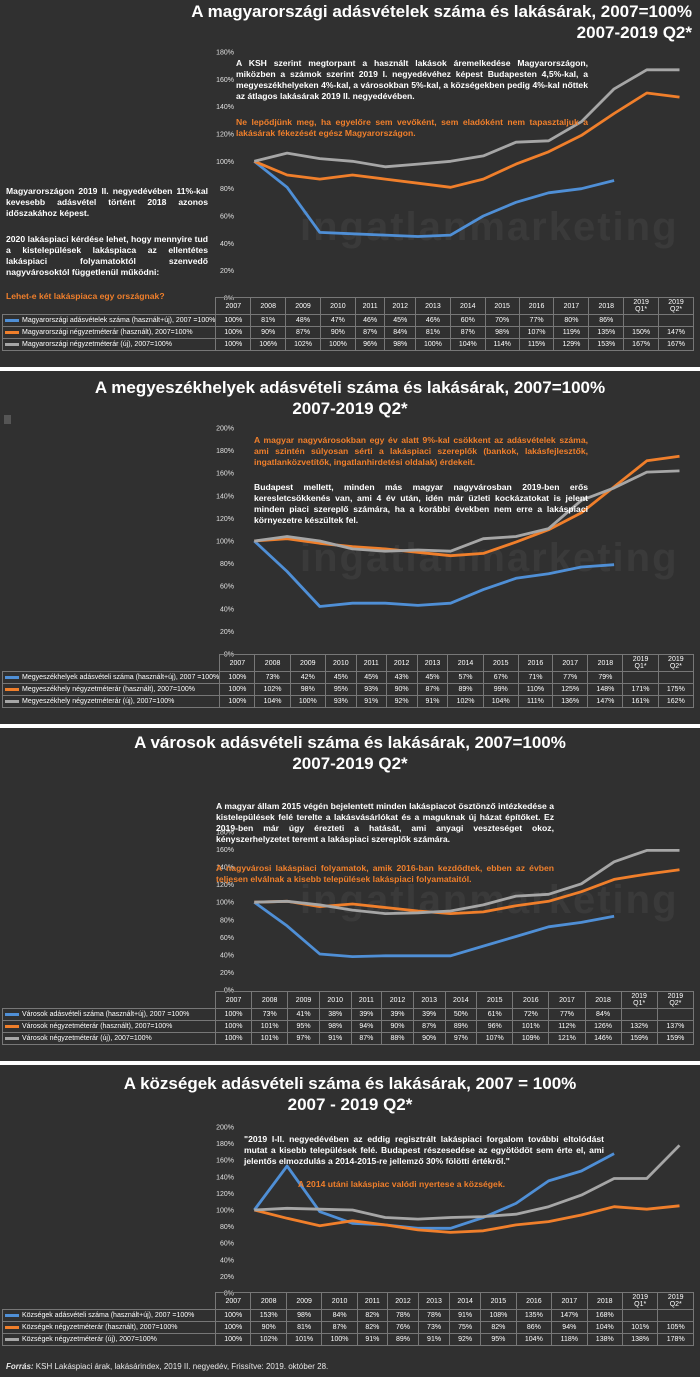 This screenshot has height=1377, width=700. What do you see at coordinates (606, 320) in the screenshot?
I see `data-label: 86%` at bounding box center [606, 320].